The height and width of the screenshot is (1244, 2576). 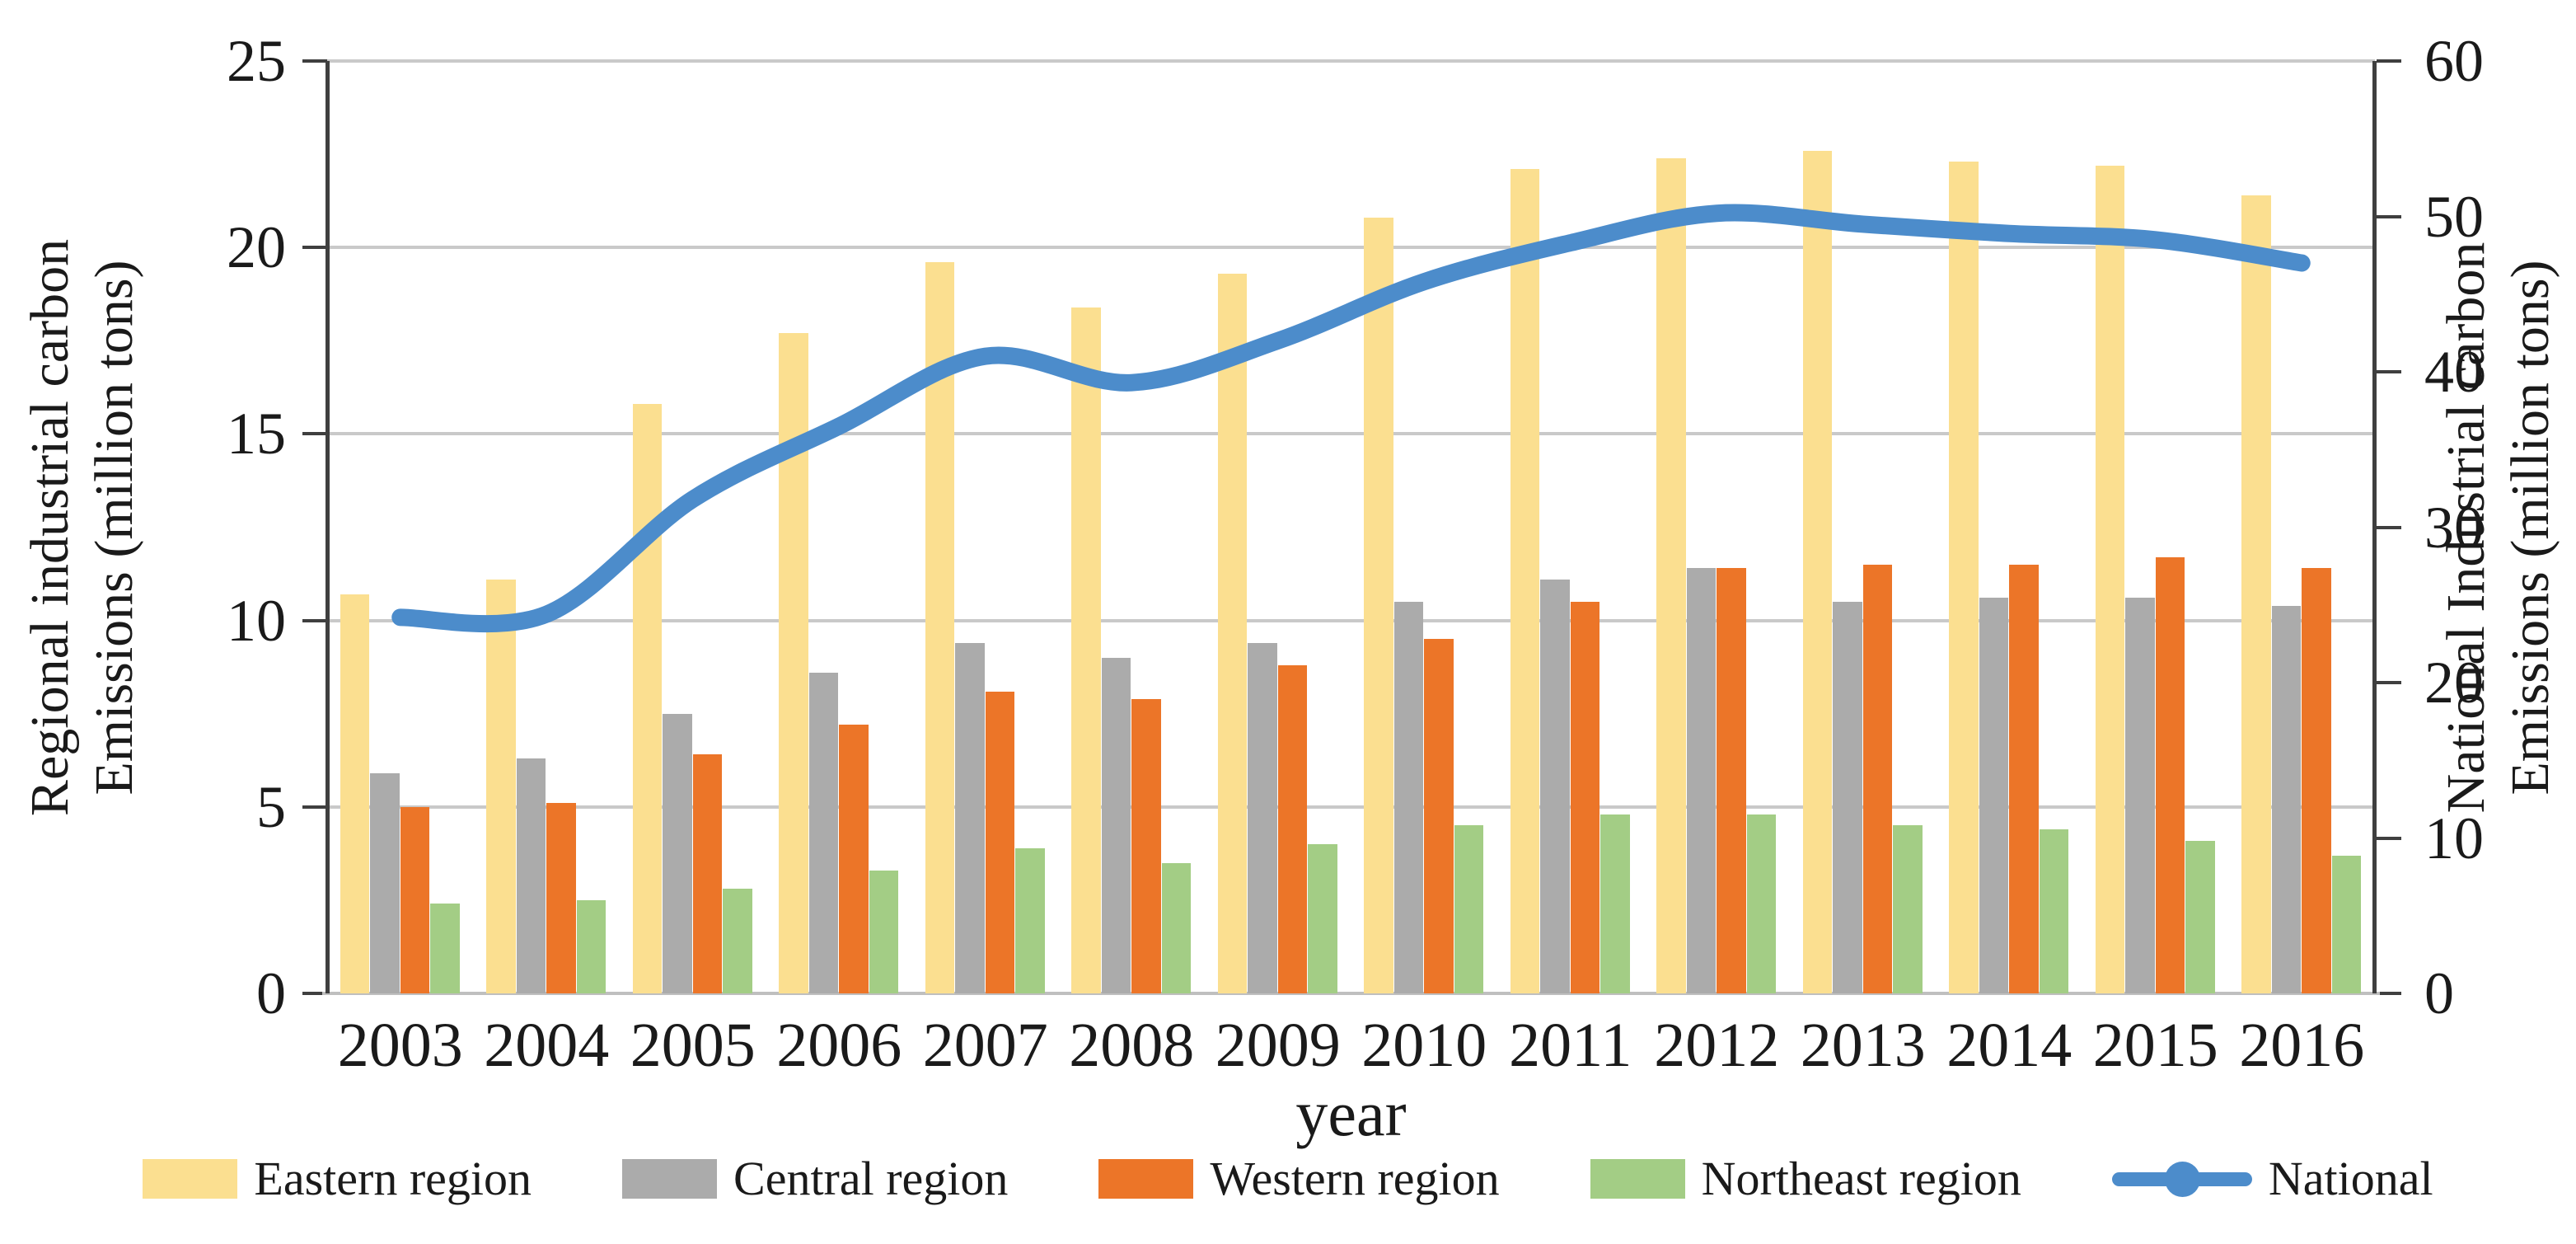 I want to click on bar-northeast-region-2009, so click(x=1322, y=918).